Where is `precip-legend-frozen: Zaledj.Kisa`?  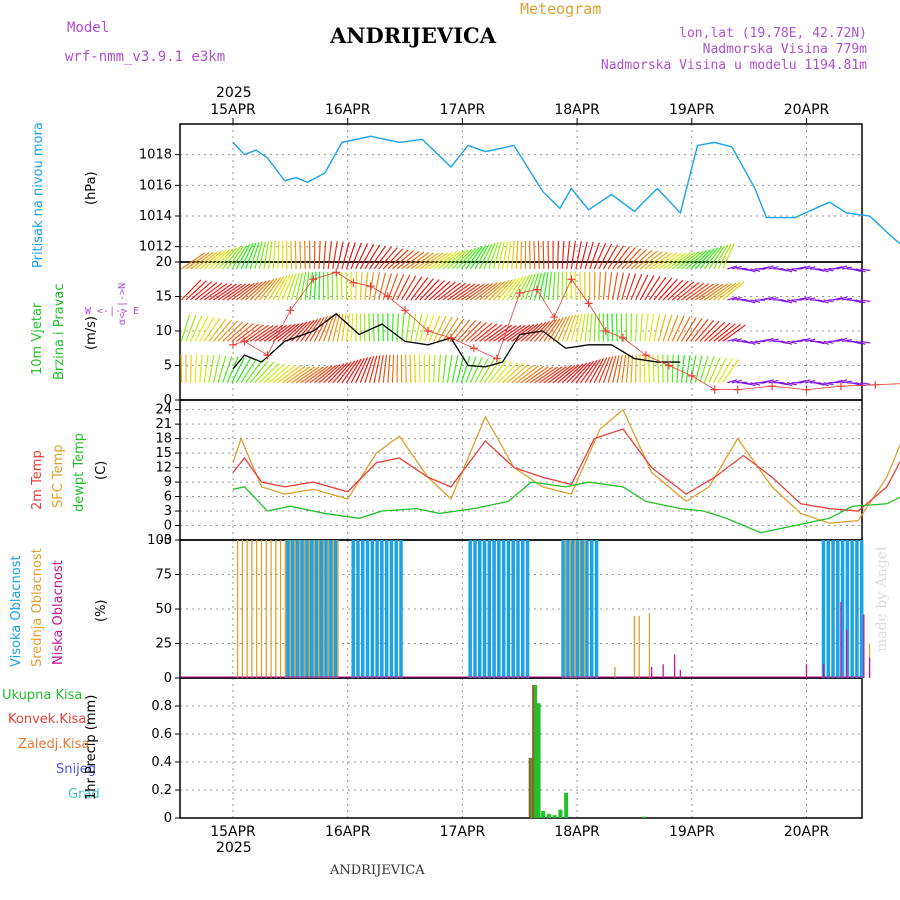 precip-legend-frozen: Zaledj.Kisa is located at coordinates (54, 744).